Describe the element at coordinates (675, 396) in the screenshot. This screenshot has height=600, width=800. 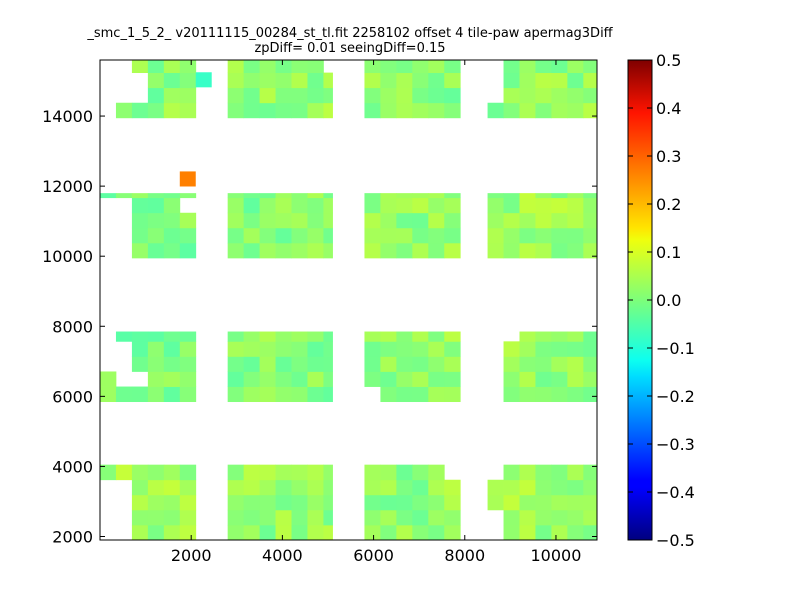
I see `colorbar-tick-label: −0.2` at that location.